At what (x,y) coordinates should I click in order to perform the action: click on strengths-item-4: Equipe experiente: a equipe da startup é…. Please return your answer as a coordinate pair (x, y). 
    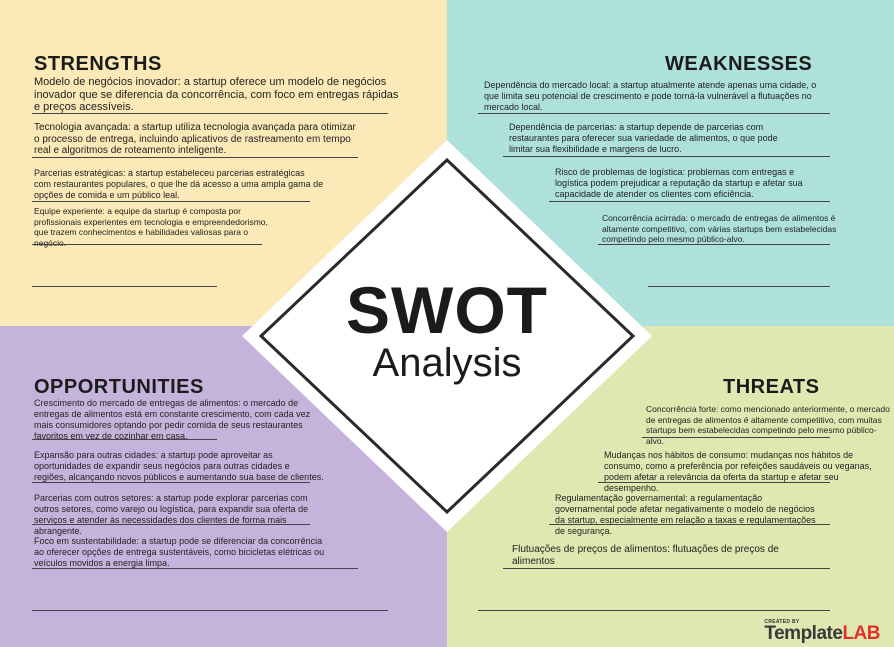
    Looking at the image, I should click on (151, 227).